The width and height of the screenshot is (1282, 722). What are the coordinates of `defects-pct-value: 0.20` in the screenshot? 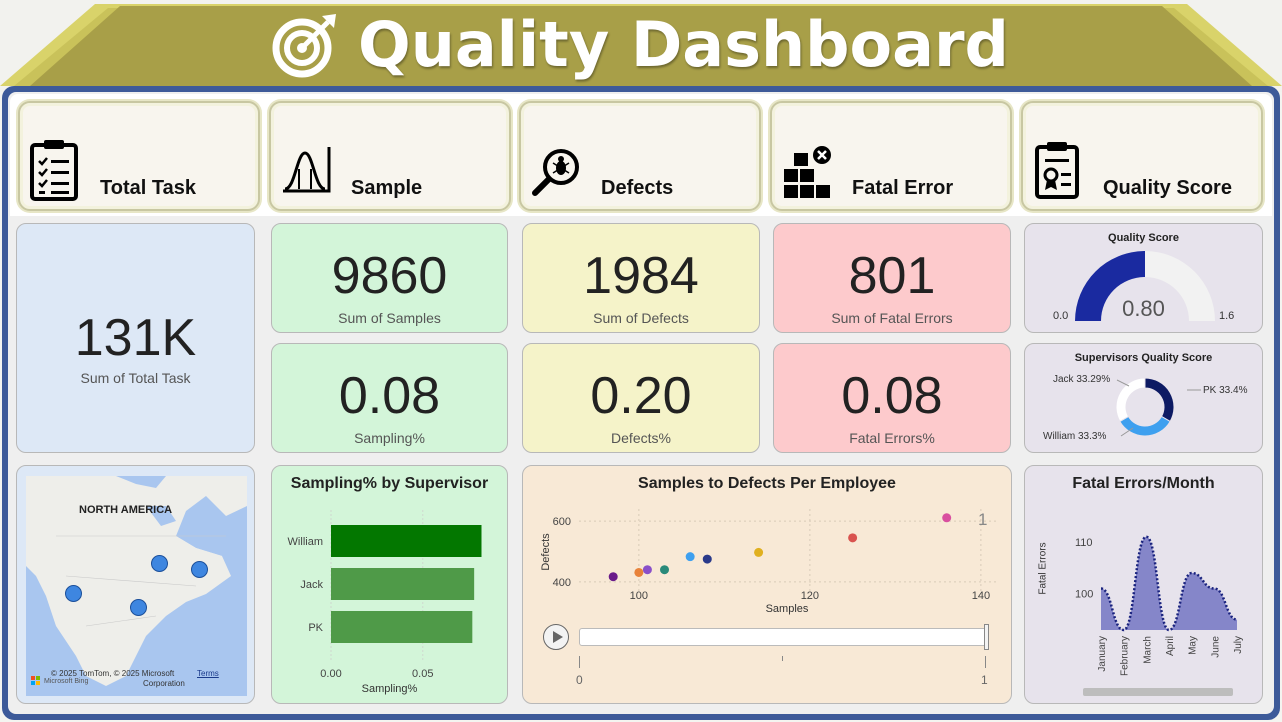 It's located at (641, 396).